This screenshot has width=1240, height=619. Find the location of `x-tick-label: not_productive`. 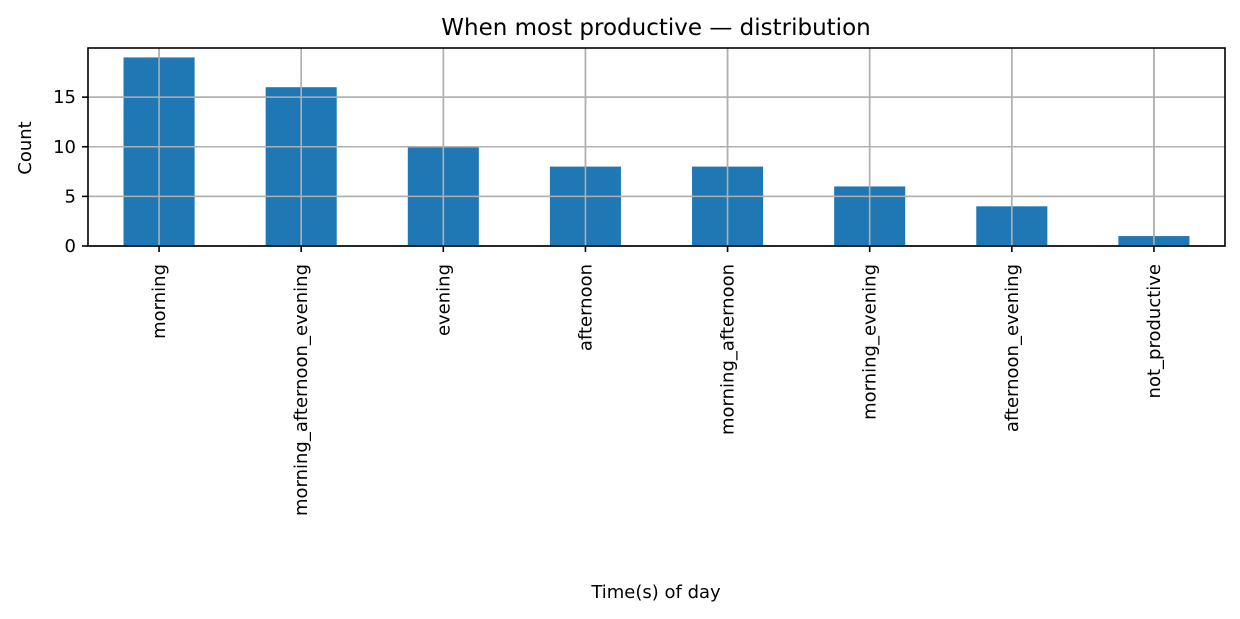

x-tick-label: not_productive is located at coordinates (1154, 331).